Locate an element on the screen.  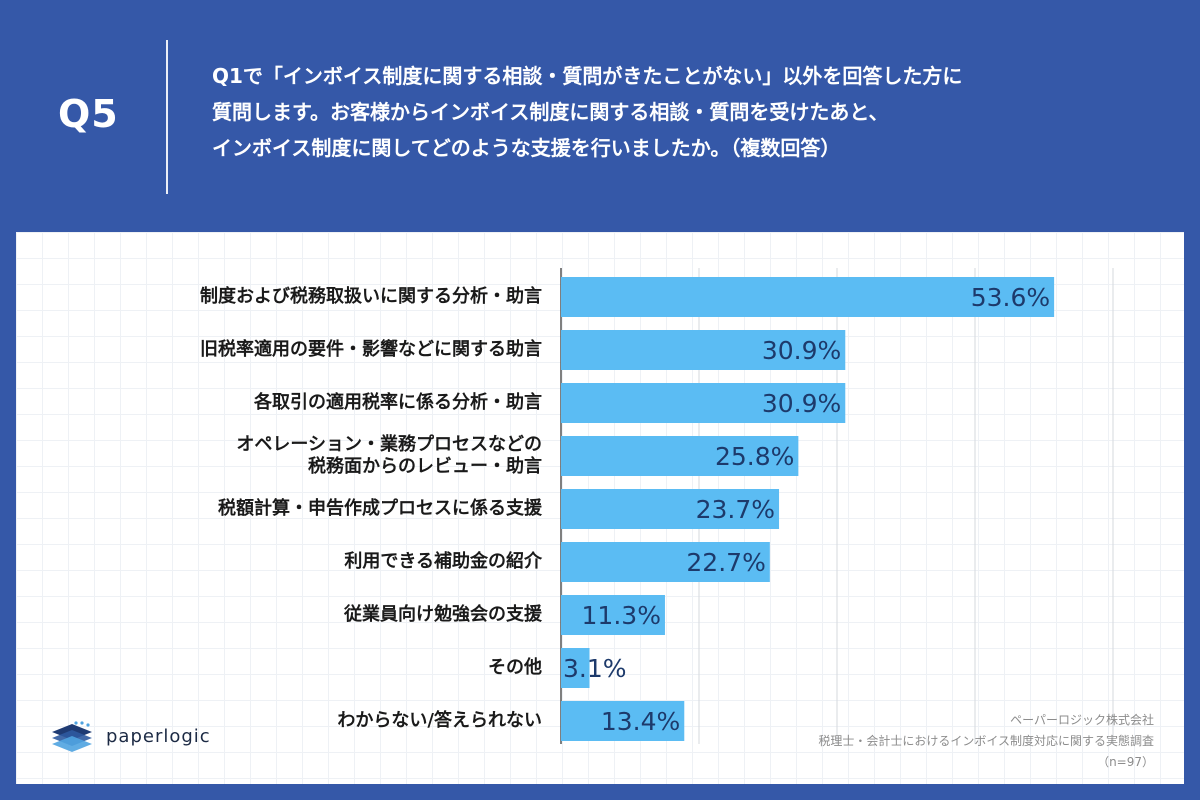
category-label: わからない/答えられない is located at coordinates (439, 720).